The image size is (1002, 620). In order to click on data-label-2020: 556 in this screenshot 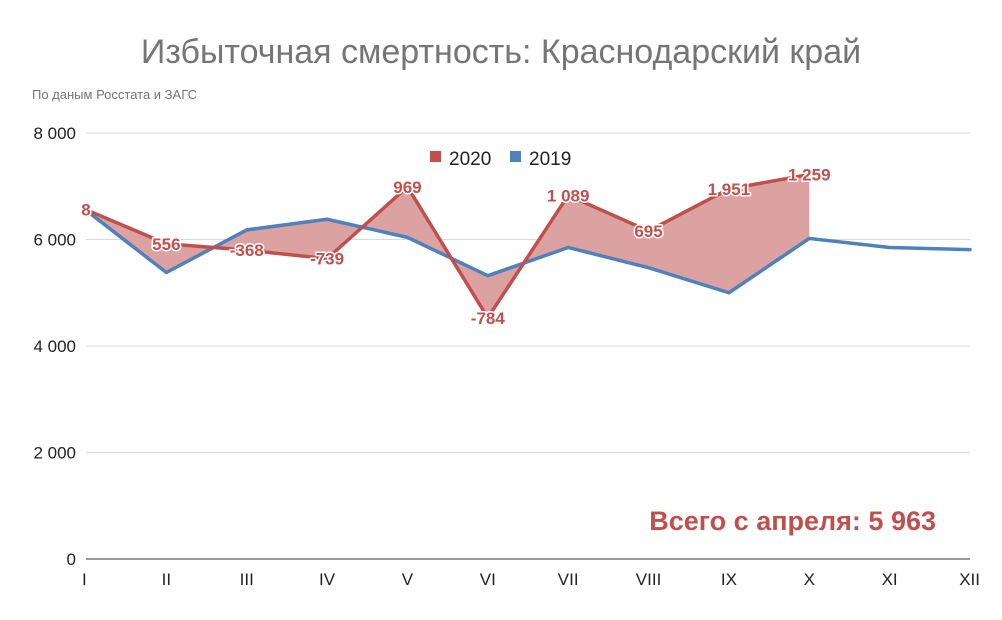, I will do `click(166, 244)`.